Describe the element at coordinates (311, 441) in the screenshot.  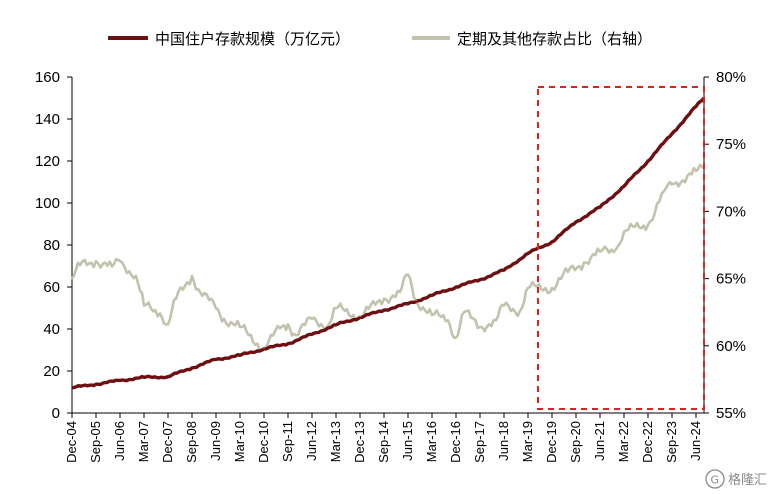
I see `x-axis-tick-label: Jun-12` at that location.